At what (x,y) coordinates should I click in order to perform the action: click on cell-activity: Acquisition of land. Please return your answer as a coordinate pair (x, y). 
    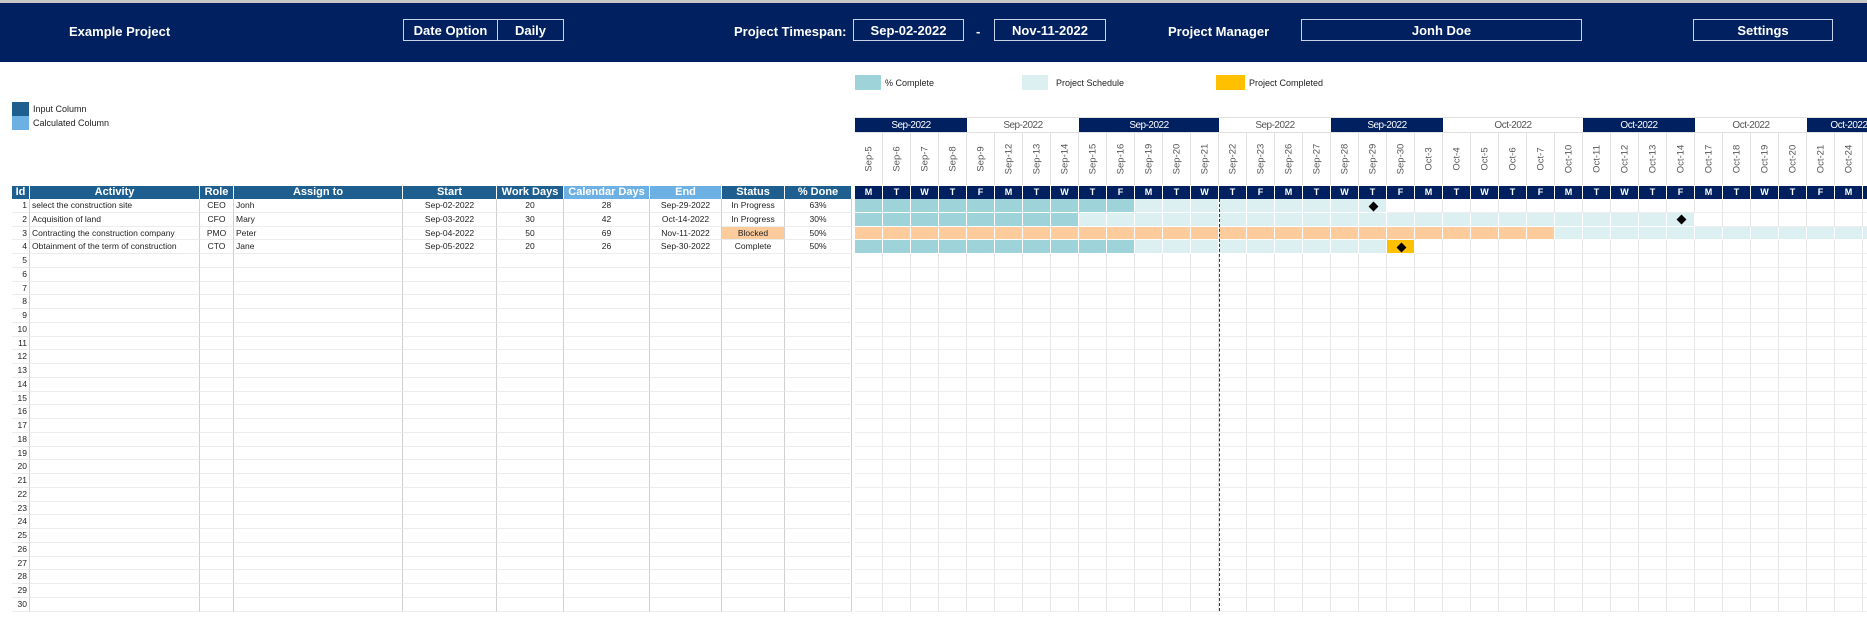
    Looking at the image, I should click on (115, 219).